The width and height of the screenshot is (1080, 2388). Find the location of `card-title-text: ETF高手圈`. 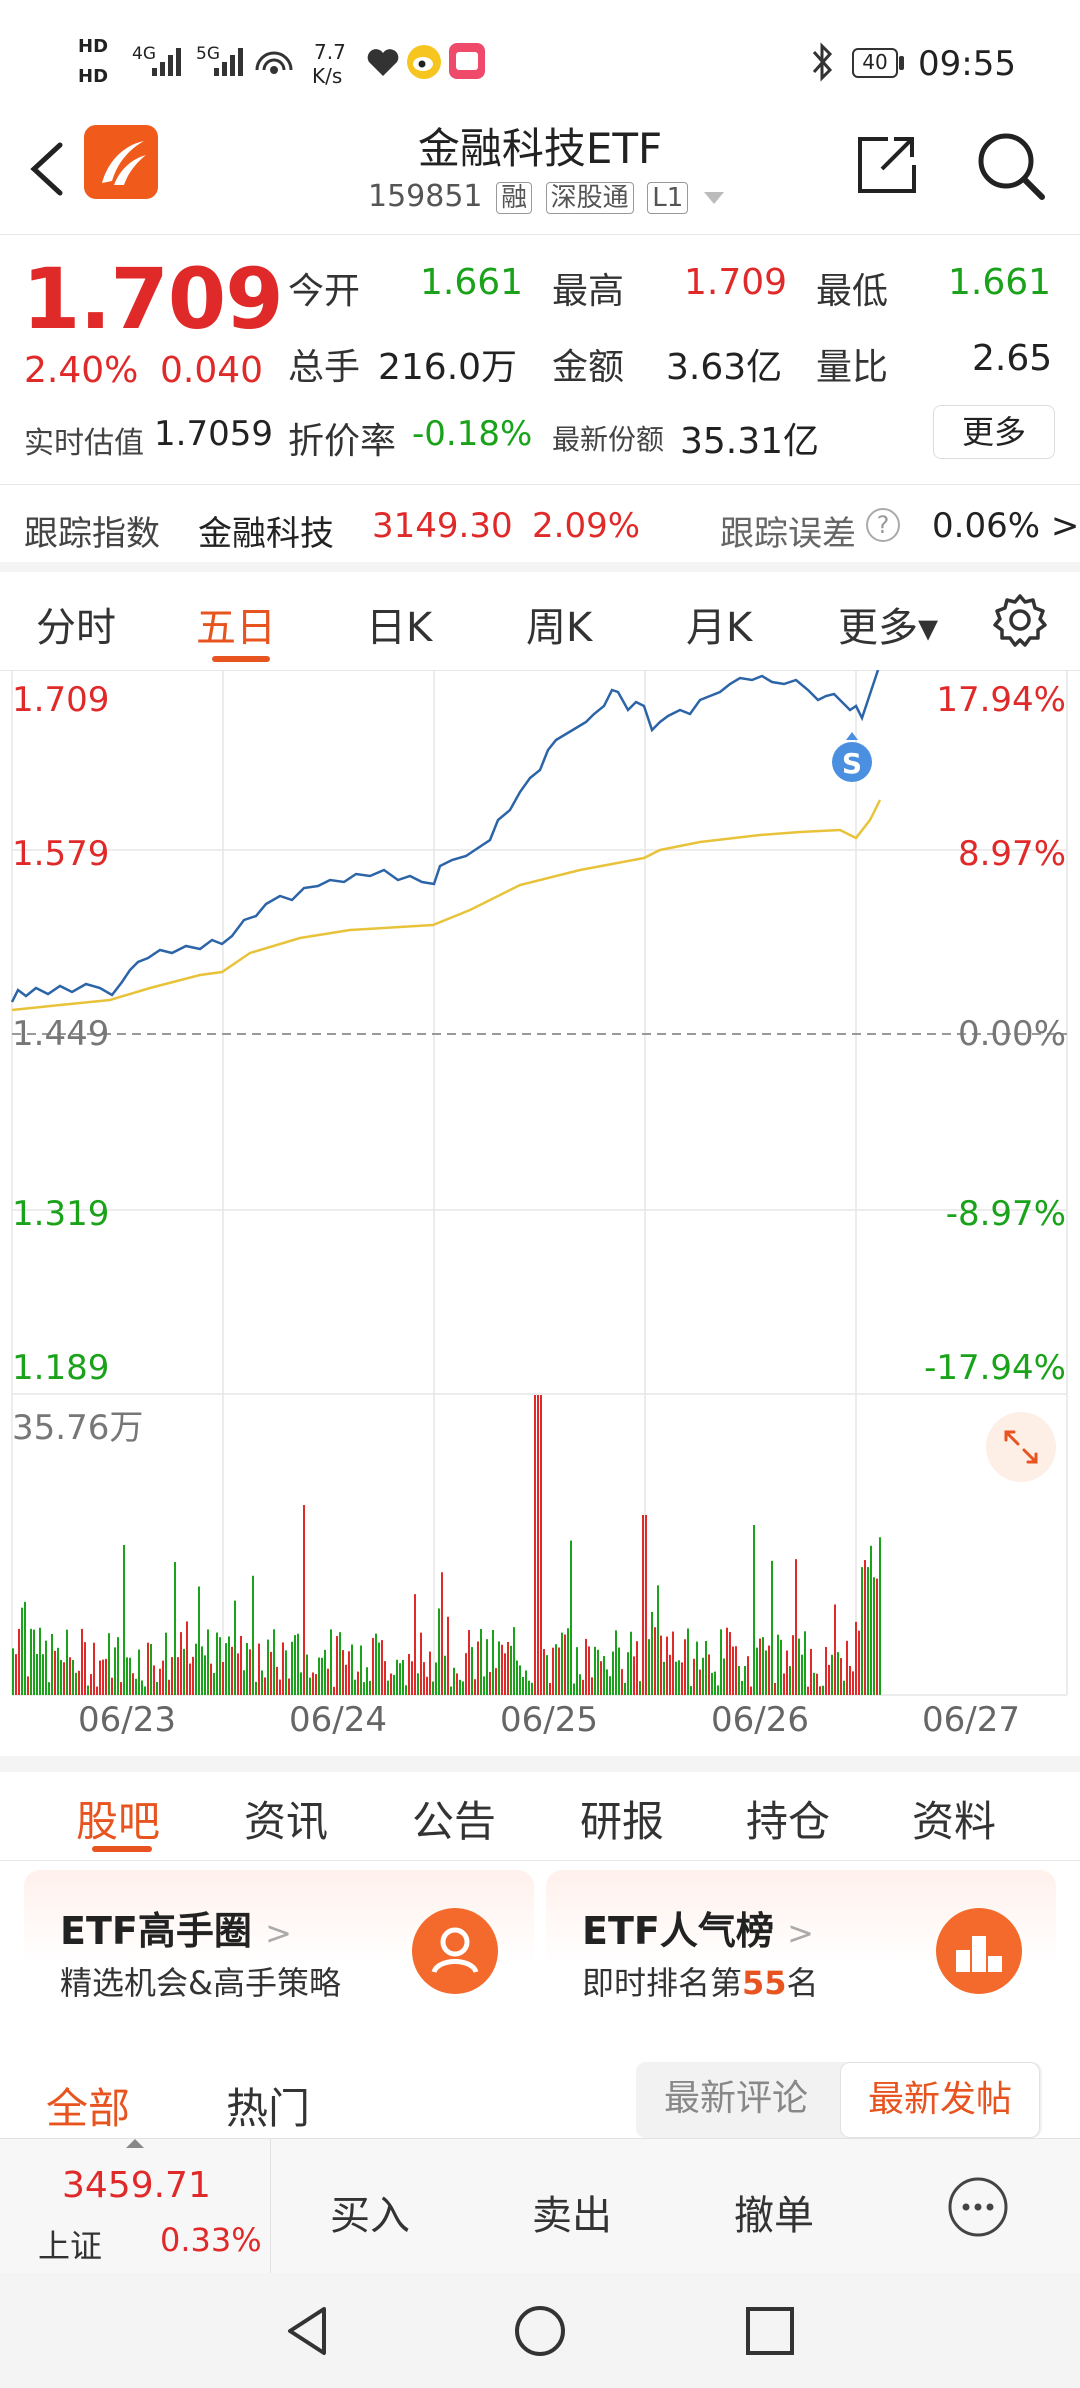

card-title-text: ETF高手圈 is located at coordinates (156, 1931).